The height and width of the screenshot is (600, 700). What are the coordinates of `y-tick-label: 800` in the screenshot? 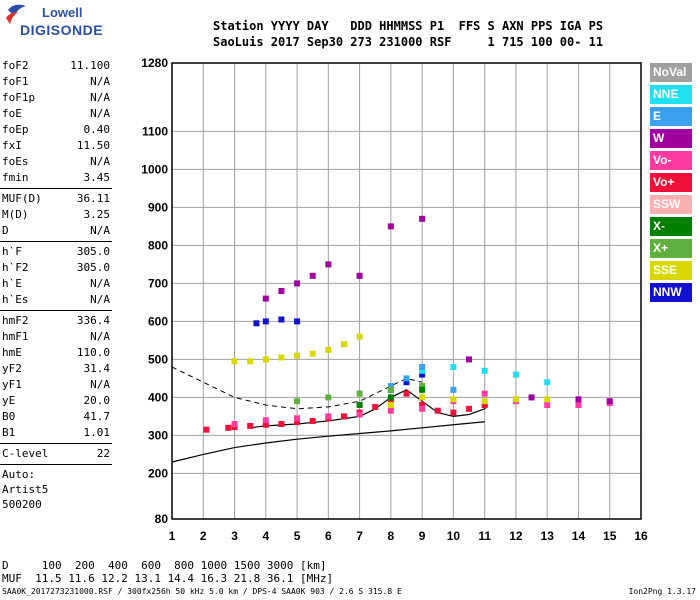 It's located at (158, 245).